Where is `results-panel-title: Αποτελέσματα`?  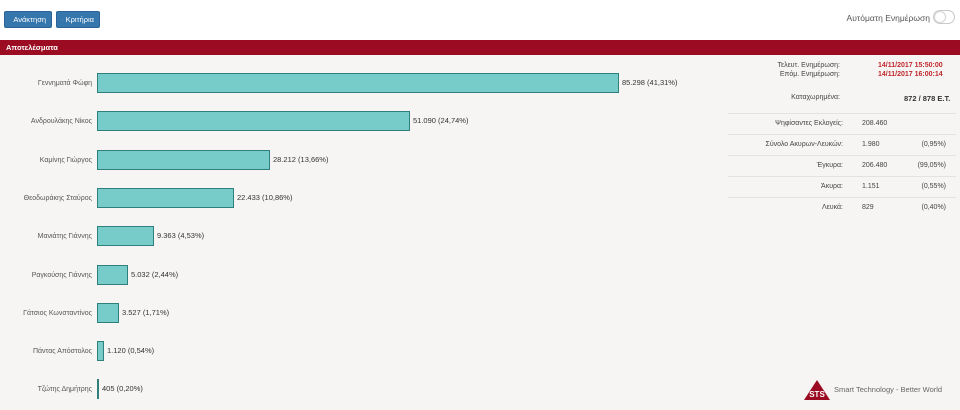
results-panel-title: Αποτελέσματα is located at coordinates (480, 47).